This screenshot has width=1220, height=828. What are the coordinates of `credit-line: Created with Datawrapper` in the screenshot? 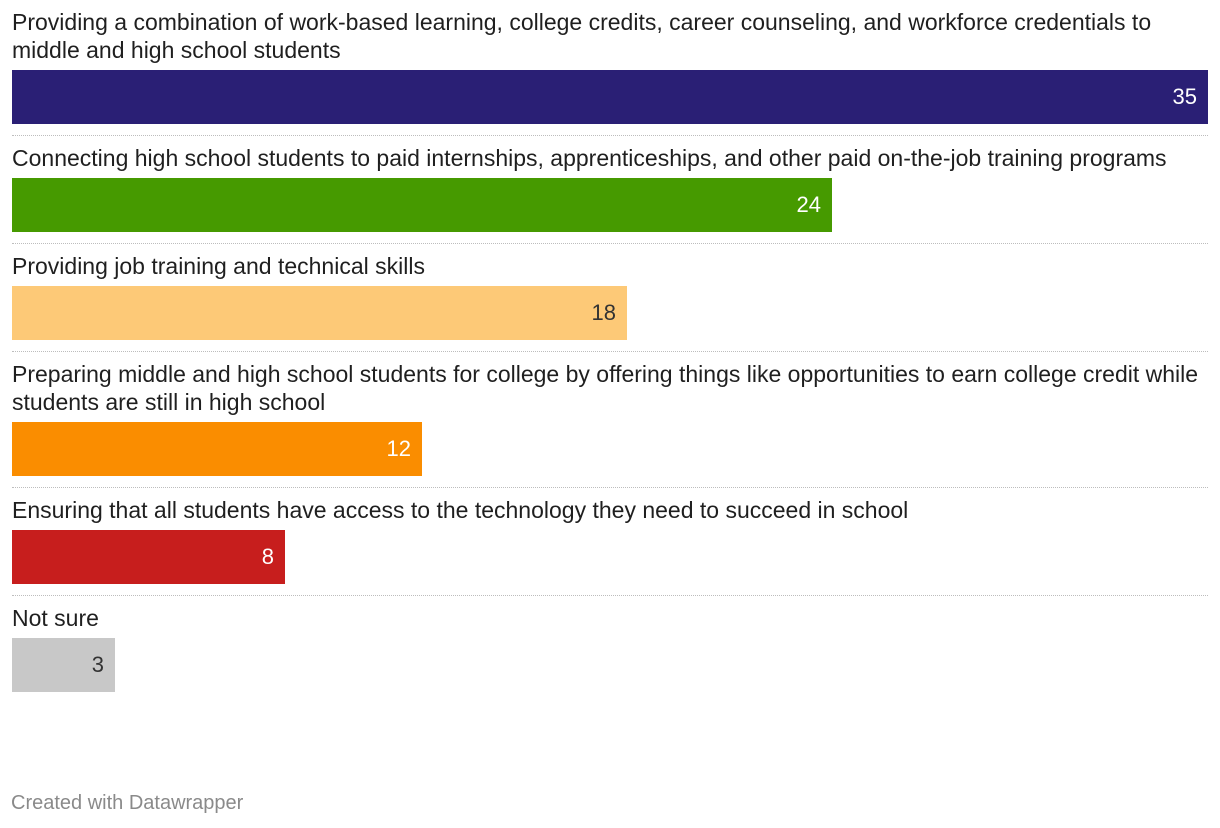 It's located at (127, 803).